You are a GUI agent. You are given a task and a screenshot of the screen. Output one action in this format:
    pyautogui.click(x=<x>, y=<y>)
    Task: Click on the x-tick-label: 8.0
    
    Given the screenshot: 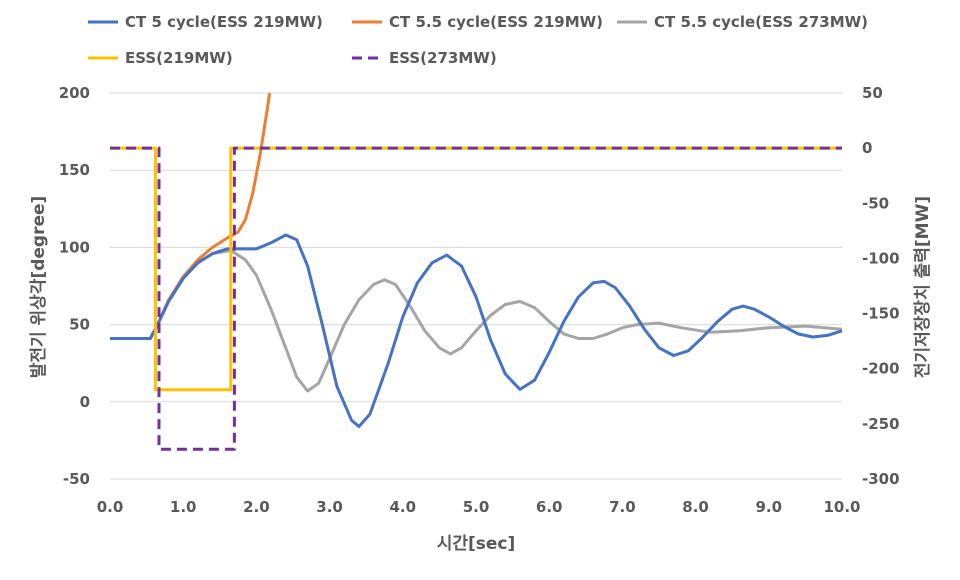 What is the action you would take?
    pyautogui.click(x=695, y=507)
    